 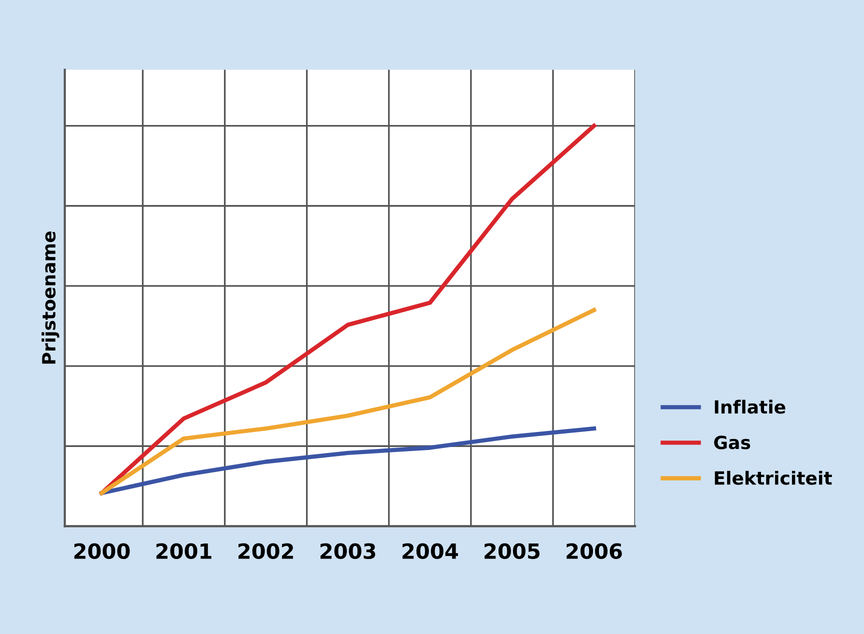 I want to click on x-tick-label: 2001, so click(x=184, y=551).